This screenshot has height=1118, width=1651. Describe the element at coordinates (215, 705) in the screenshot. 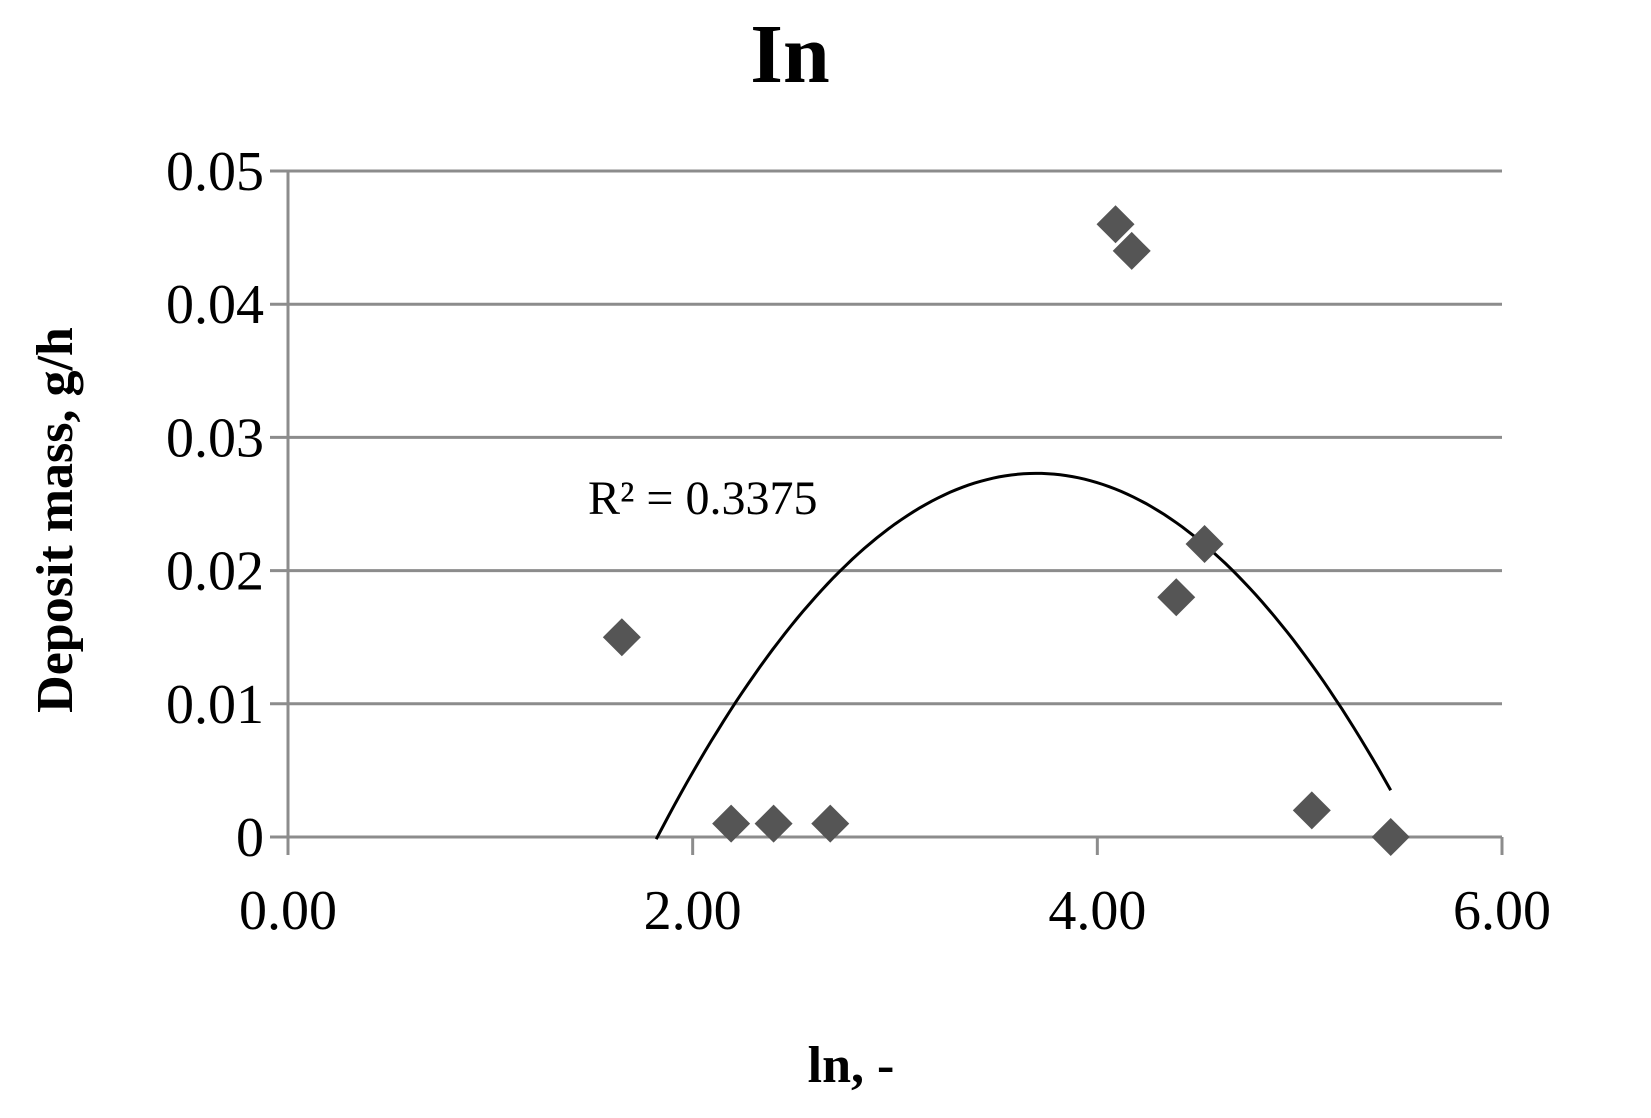

I see `y-tick-label: 0.01` at that location.